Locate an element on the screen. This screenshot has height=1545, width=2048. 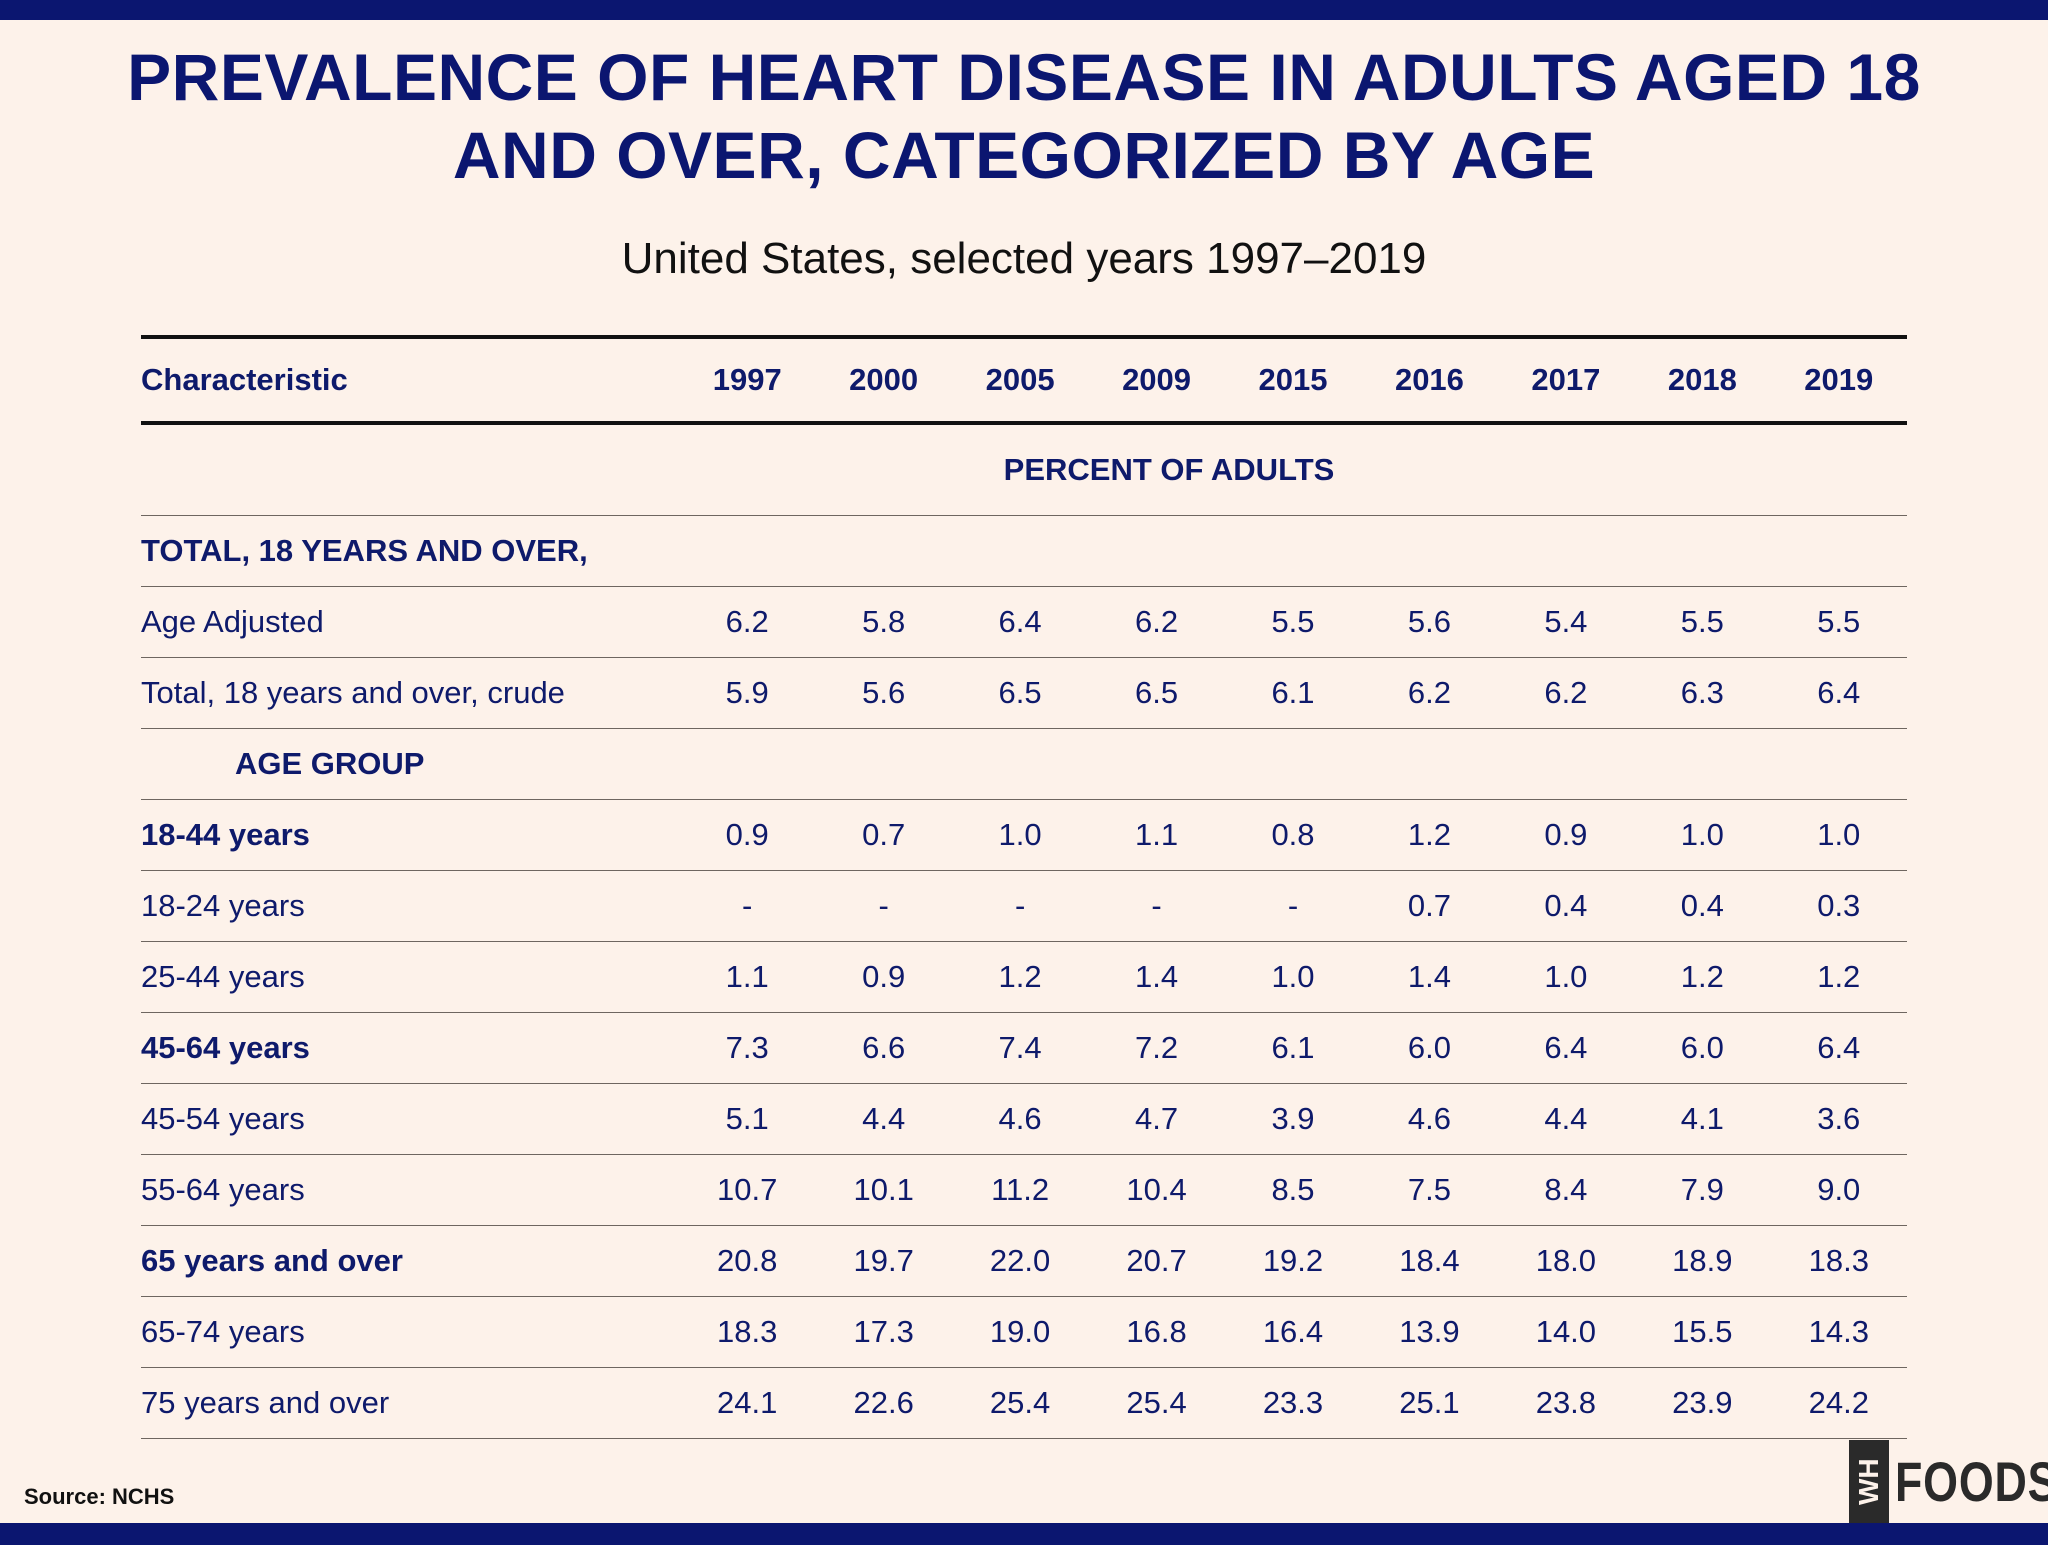
table-cell: 14.0 is located at coordinates (1566, 1331).